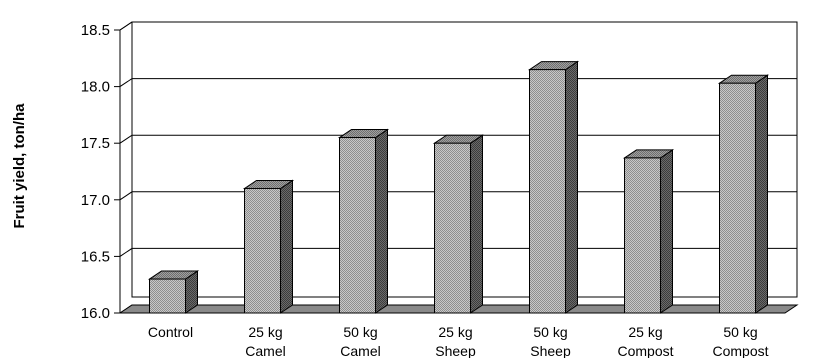  I want to click on y-tick-label: 16.0, so click(95, 313).